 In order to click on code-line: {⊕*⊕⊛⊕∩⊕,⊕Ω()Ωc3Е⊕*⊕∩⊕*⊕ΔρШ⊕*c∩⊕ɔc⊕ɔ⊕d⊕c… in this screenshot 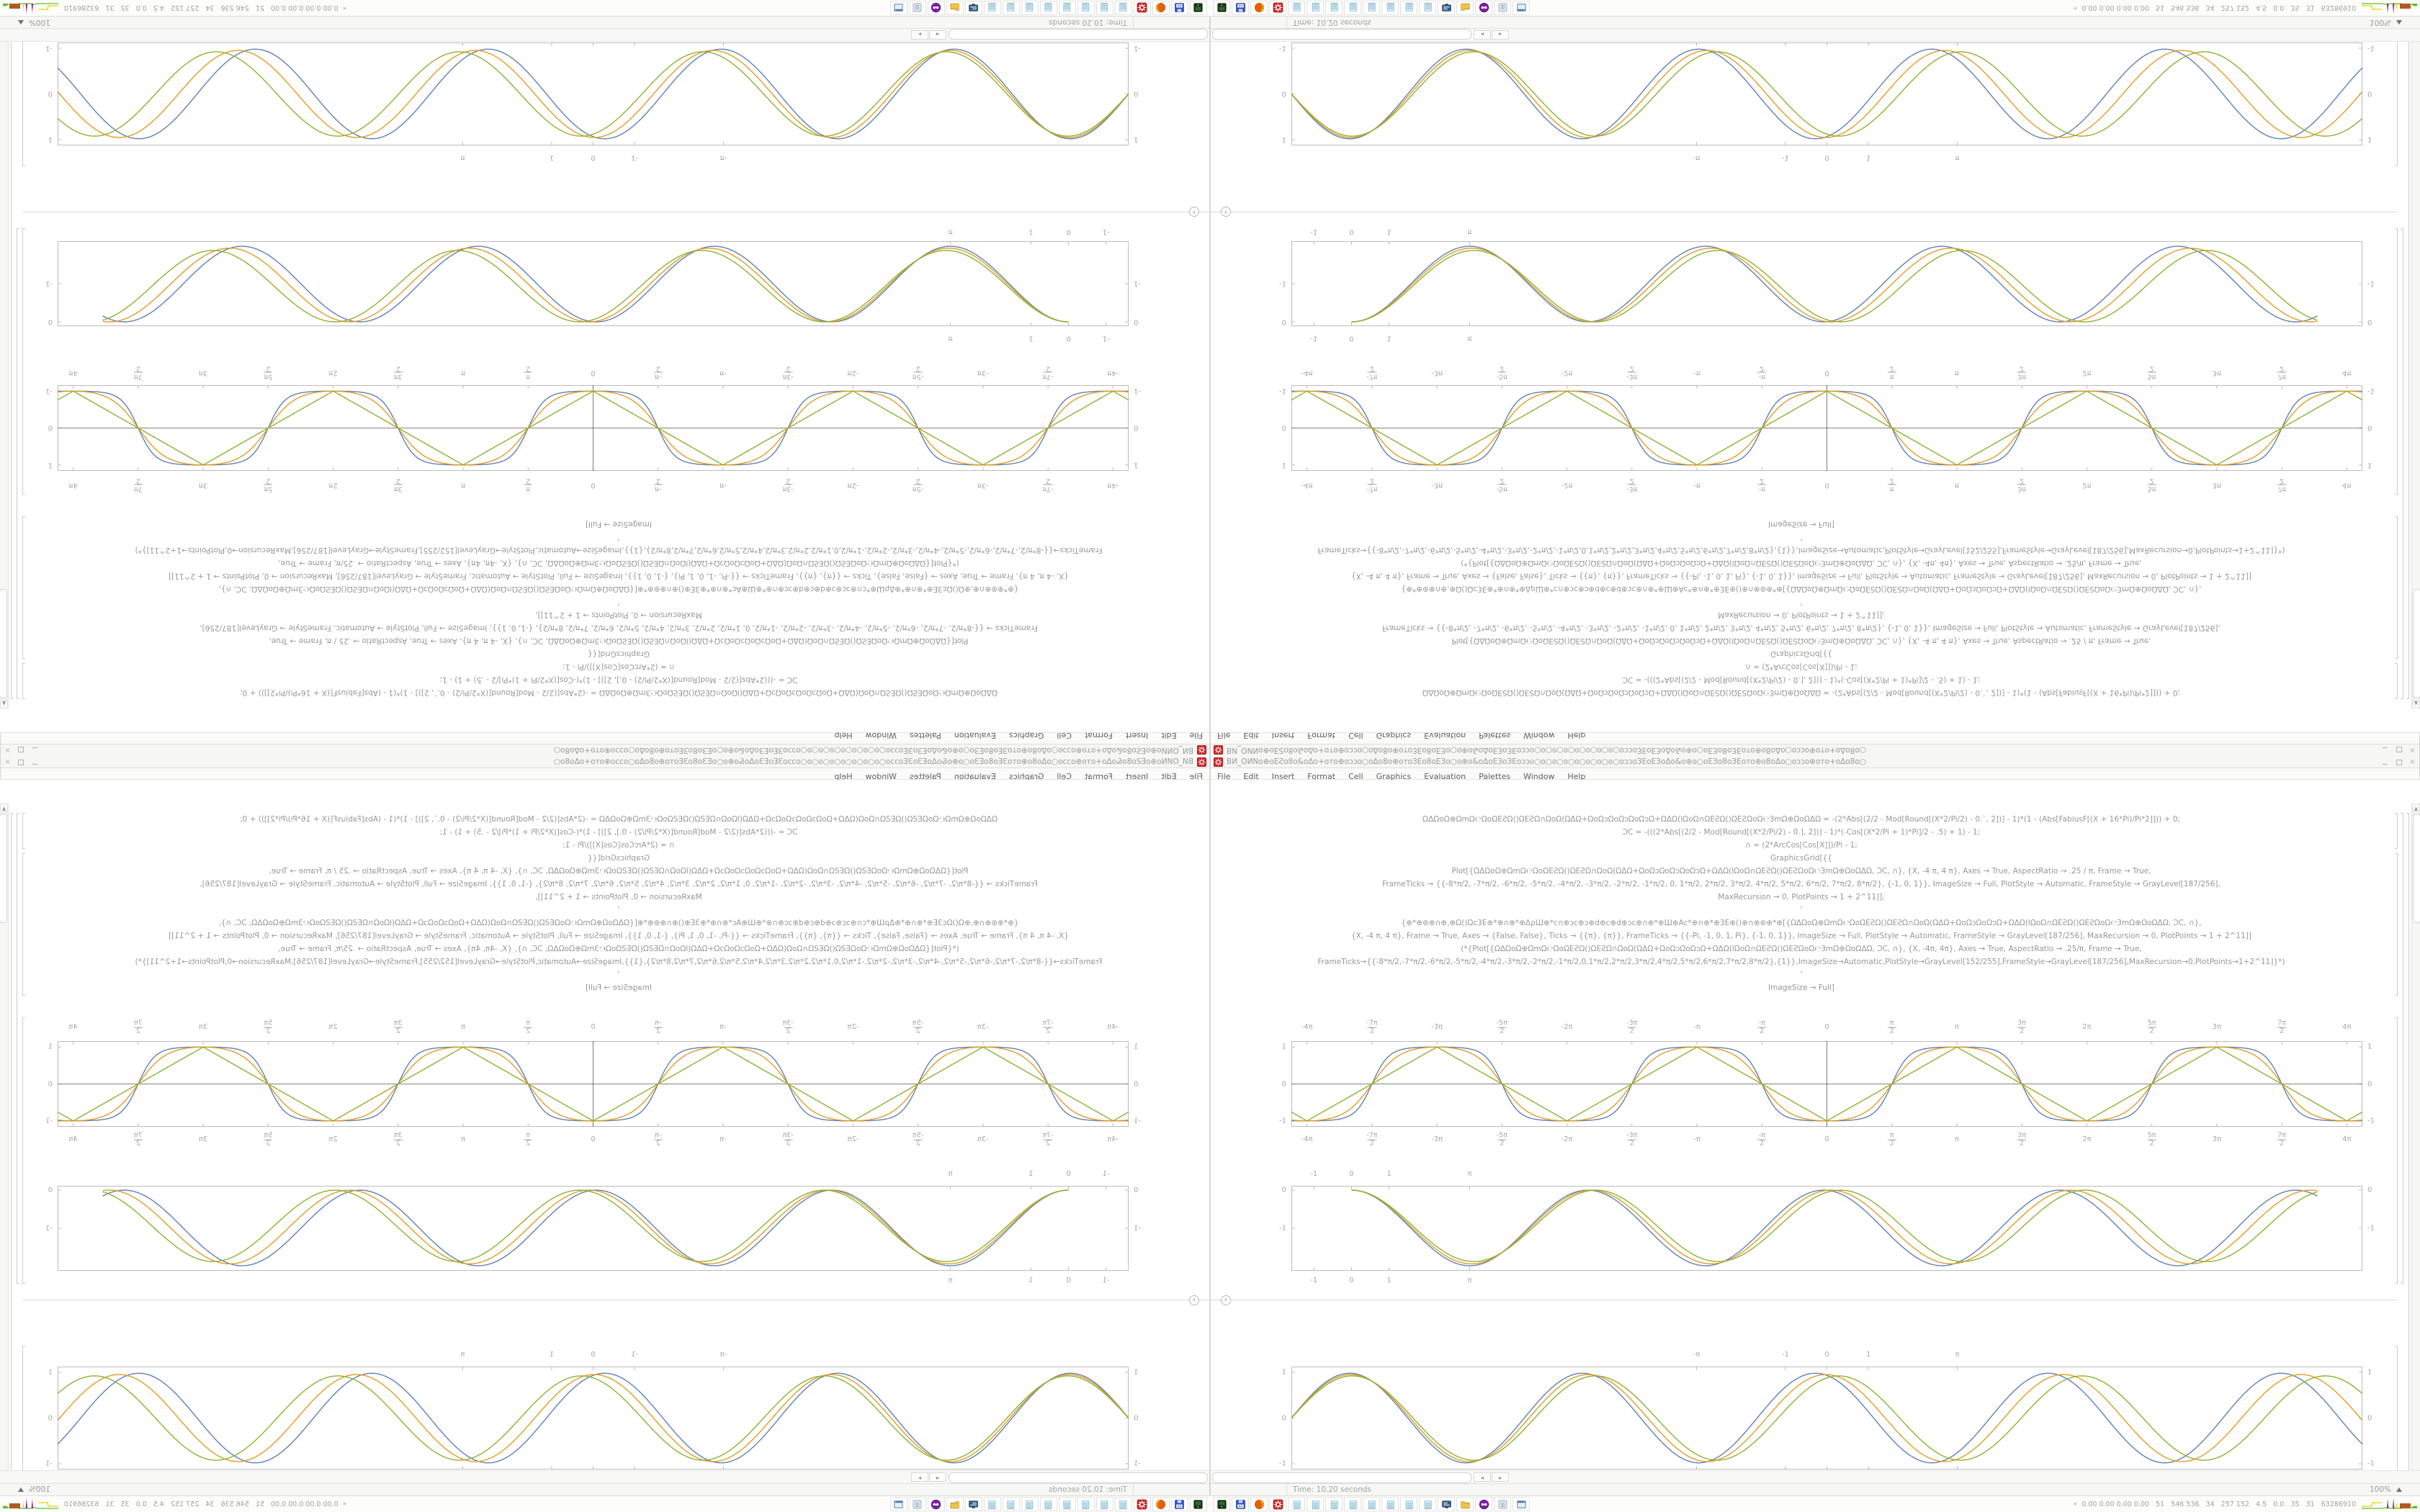, I will do `click(1801, 923)`.